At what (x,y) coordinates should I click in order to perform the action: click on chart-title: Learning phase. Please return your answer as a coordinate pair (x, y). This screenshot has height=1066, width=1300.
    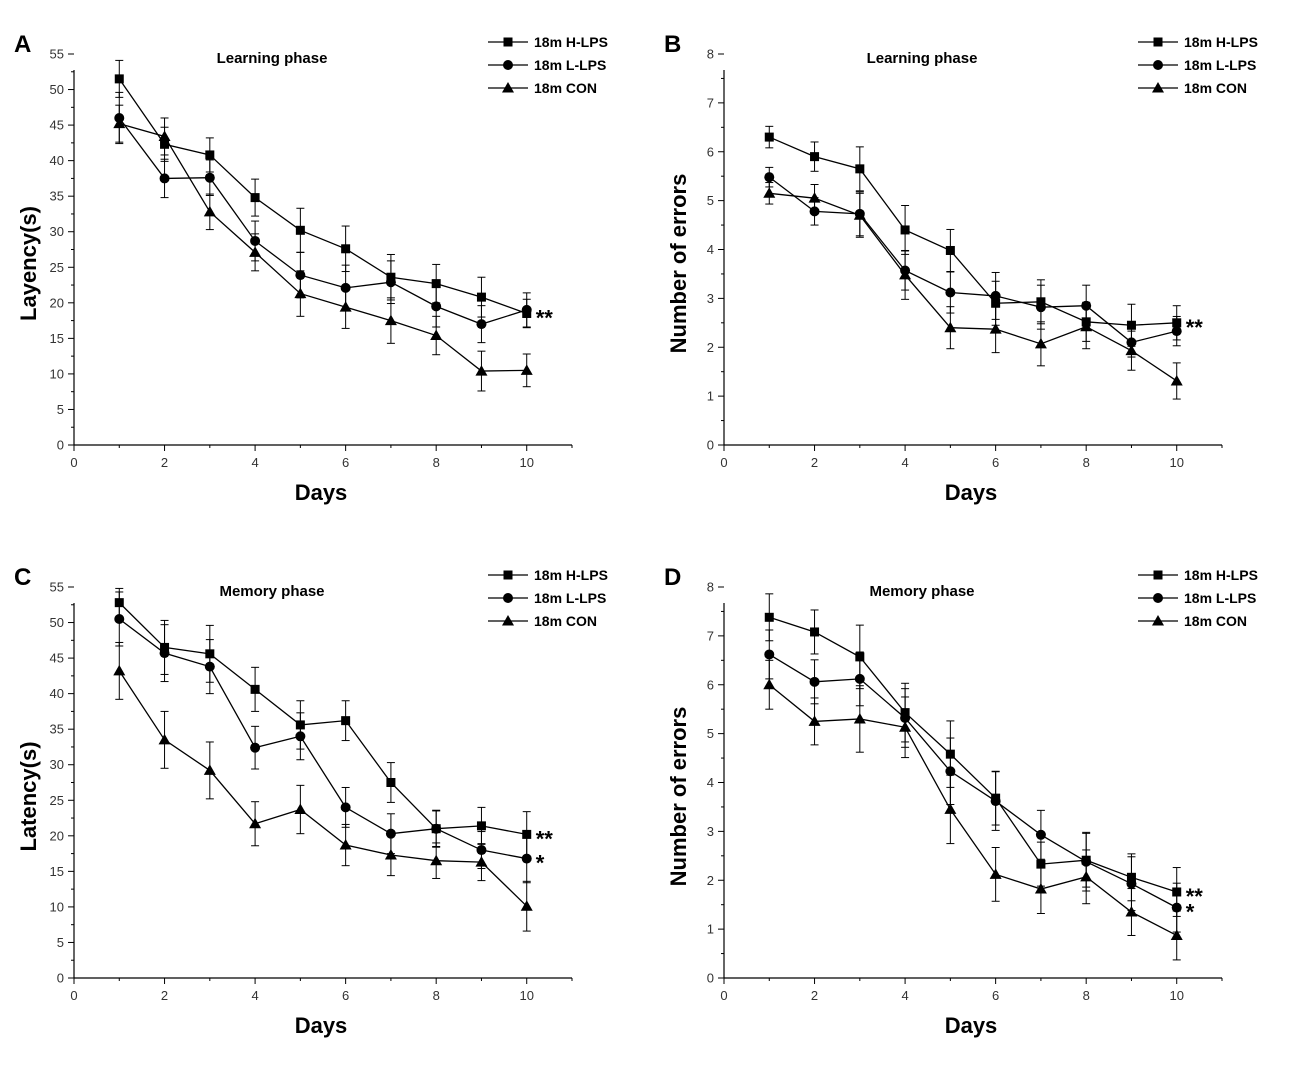
    Looking at the image, I should click on (272, 58).